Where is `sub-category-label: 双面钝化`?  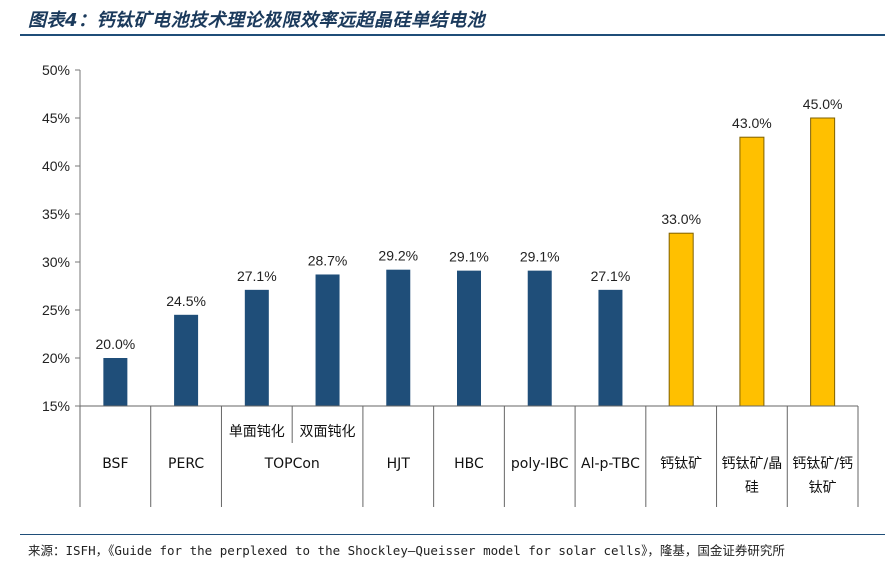
sub-category-label: 双面钝化 is located at coordinates (328, 432).